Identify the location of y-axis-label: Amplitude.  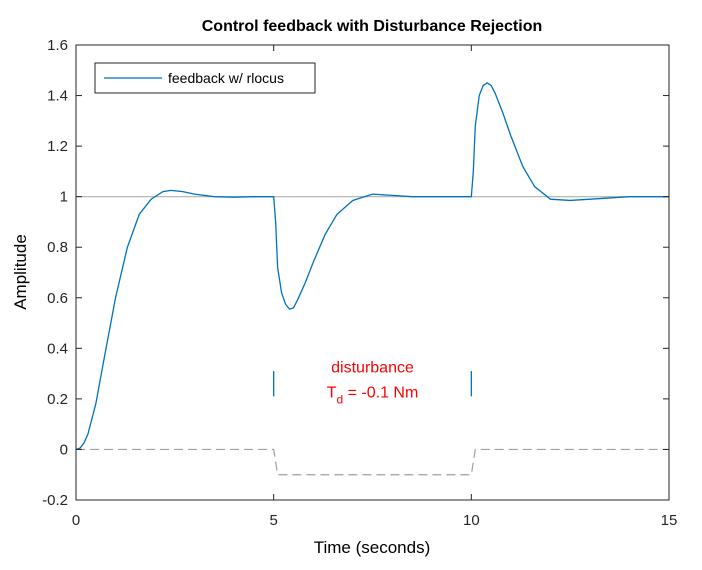
(20, 272).